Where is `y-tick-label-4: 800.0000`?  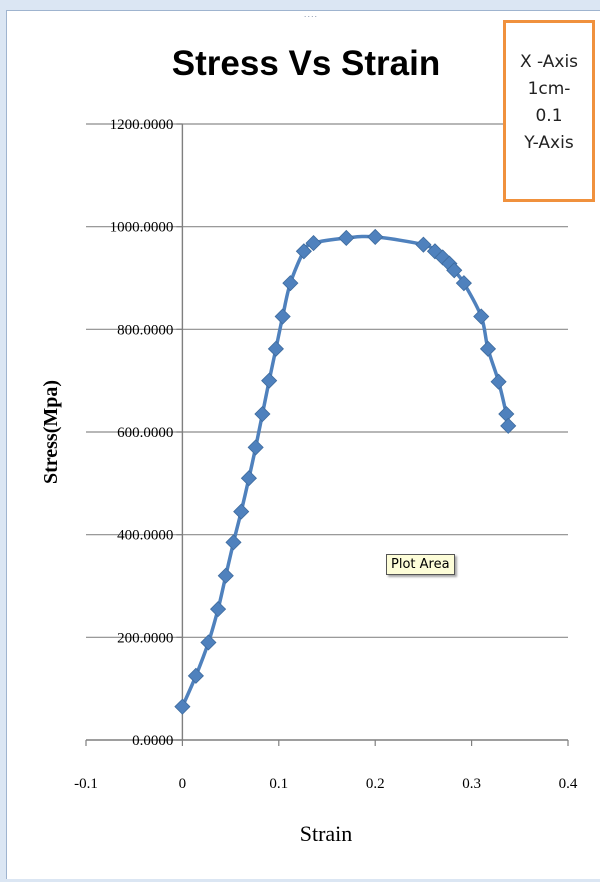
y-tick-label-4: 800.0000 is located at coordinates (145, 330).